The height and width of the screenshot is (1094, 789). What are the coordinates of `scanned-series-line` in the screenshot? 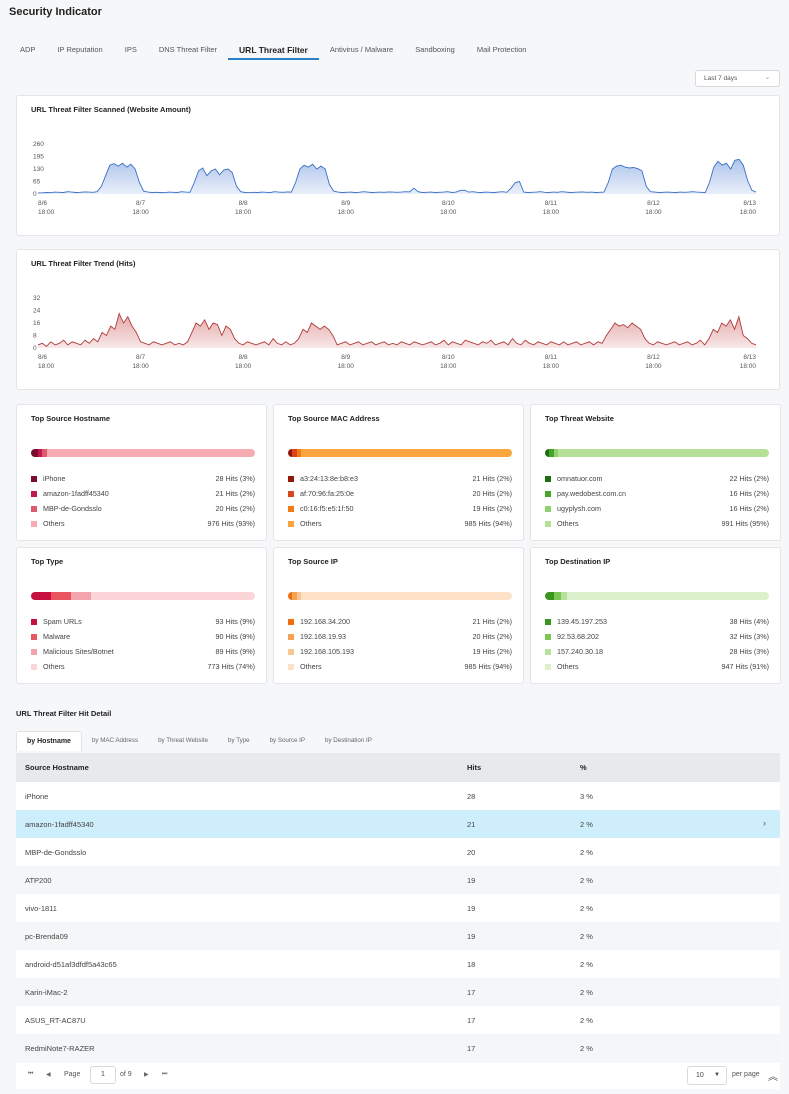 It's located at (397, 176).